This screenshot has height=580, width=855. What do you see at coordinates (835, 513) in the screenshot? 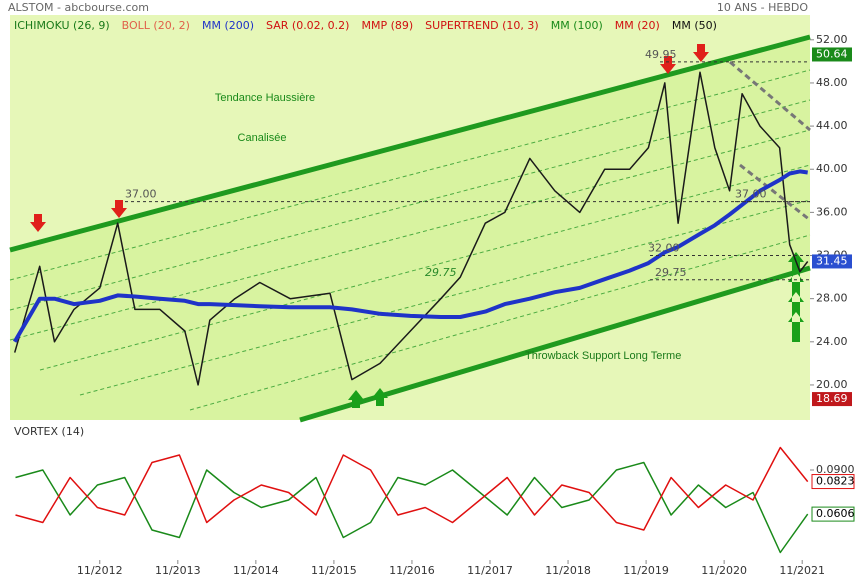
I see `last-value-label: 0.0606` at bounding box center [835, 513].